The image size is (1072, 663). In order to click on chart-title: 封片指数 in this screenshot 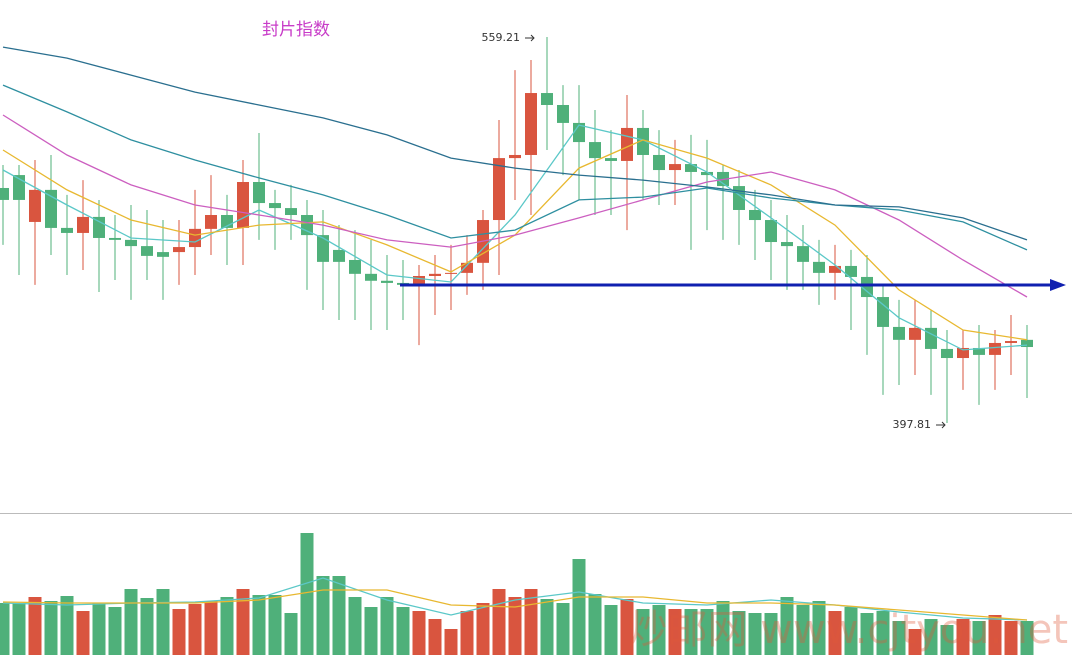, I will do `click(296, 30)`.